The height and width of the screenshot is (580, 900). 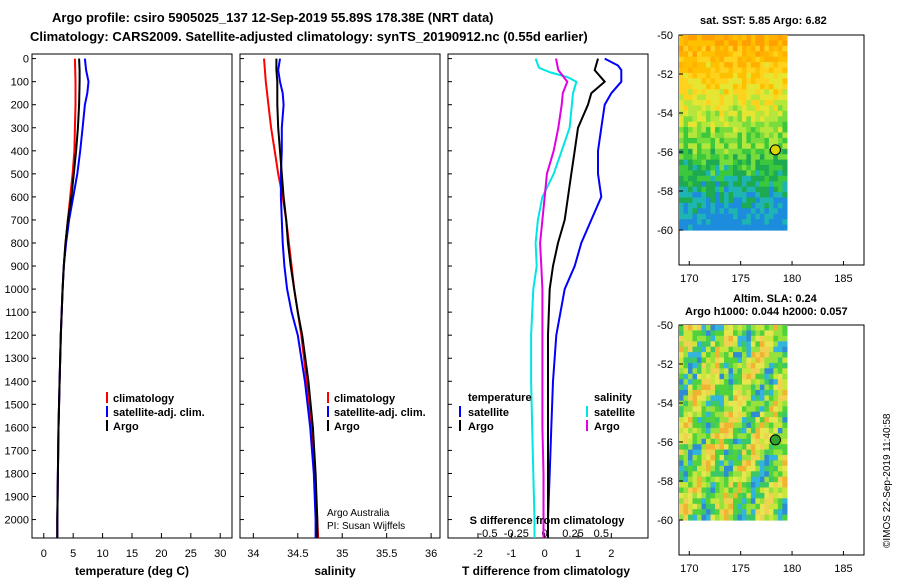 I want to click on argo-location-marker, so click(x=775, y=150).